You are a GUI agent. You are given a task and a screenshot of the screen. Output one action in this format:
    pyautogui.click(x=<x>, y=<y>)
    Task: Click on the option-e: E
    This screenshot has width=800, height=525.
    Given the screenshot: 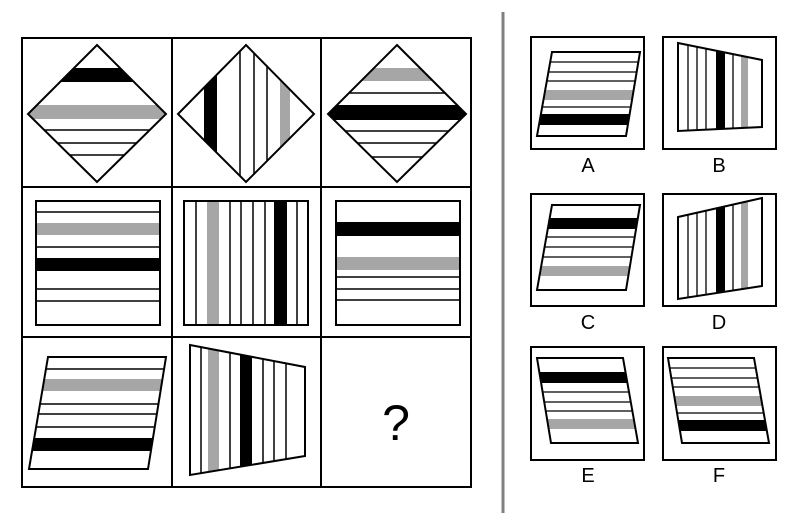 What is the action you would take?
    pyautogui.click(x=587, y=416)
    